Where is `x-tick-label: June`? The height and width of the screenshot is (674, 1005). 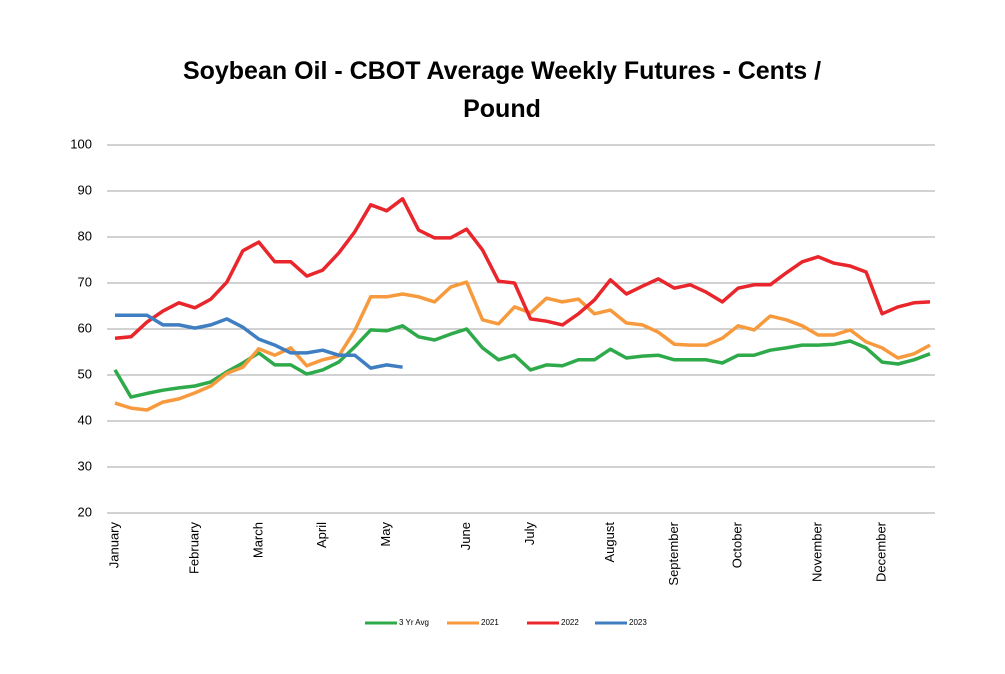
x-tick-label: June is located at coordinates (465, 536).